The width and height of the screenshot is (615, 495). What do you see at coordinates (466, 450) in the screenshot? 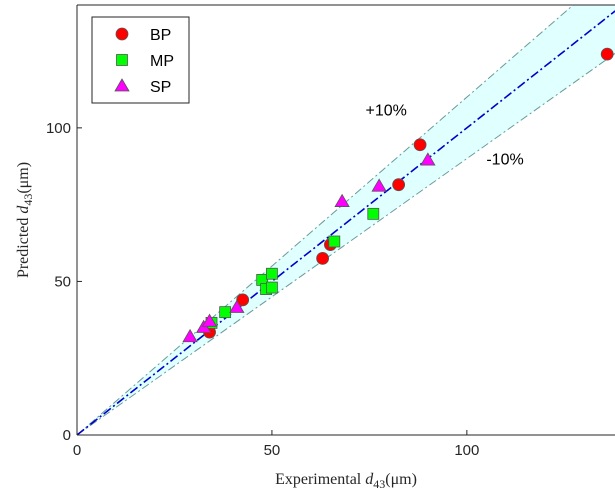
I see `x-tick-label: 100` at bounding box center [466, 450].